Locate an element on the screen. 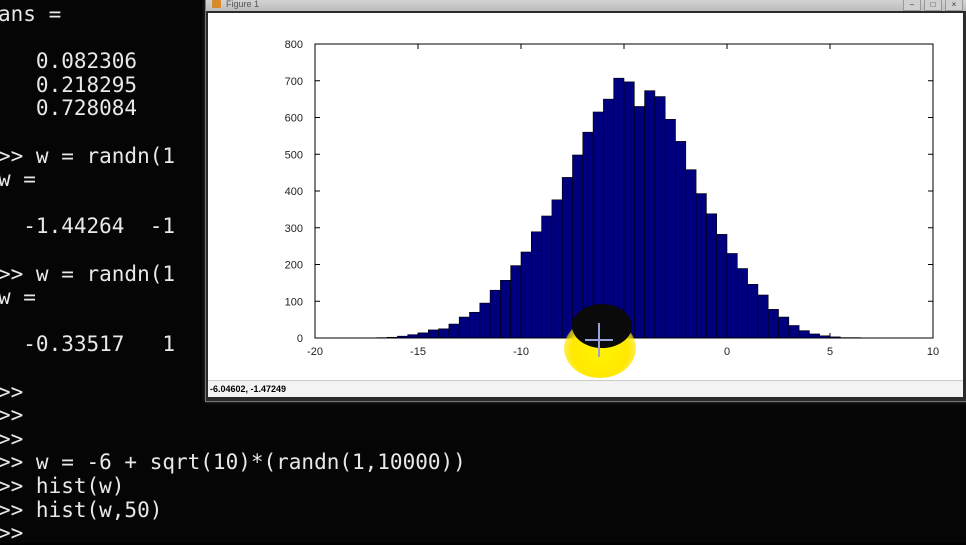 The height and width of the screenshot is (545, 966). terminal-line: >> hist(w) is located at coordinates (62, 486).